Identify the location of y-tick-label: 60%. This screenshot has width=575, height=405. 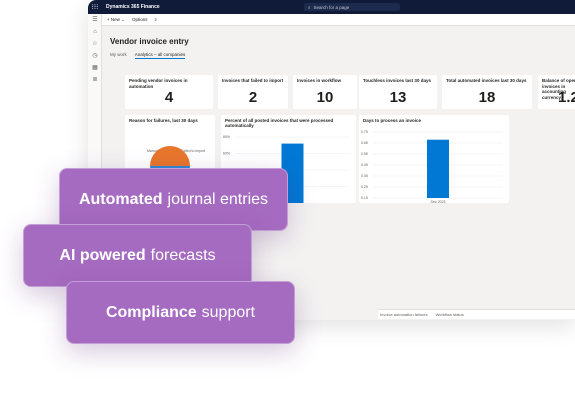
(226, 154).